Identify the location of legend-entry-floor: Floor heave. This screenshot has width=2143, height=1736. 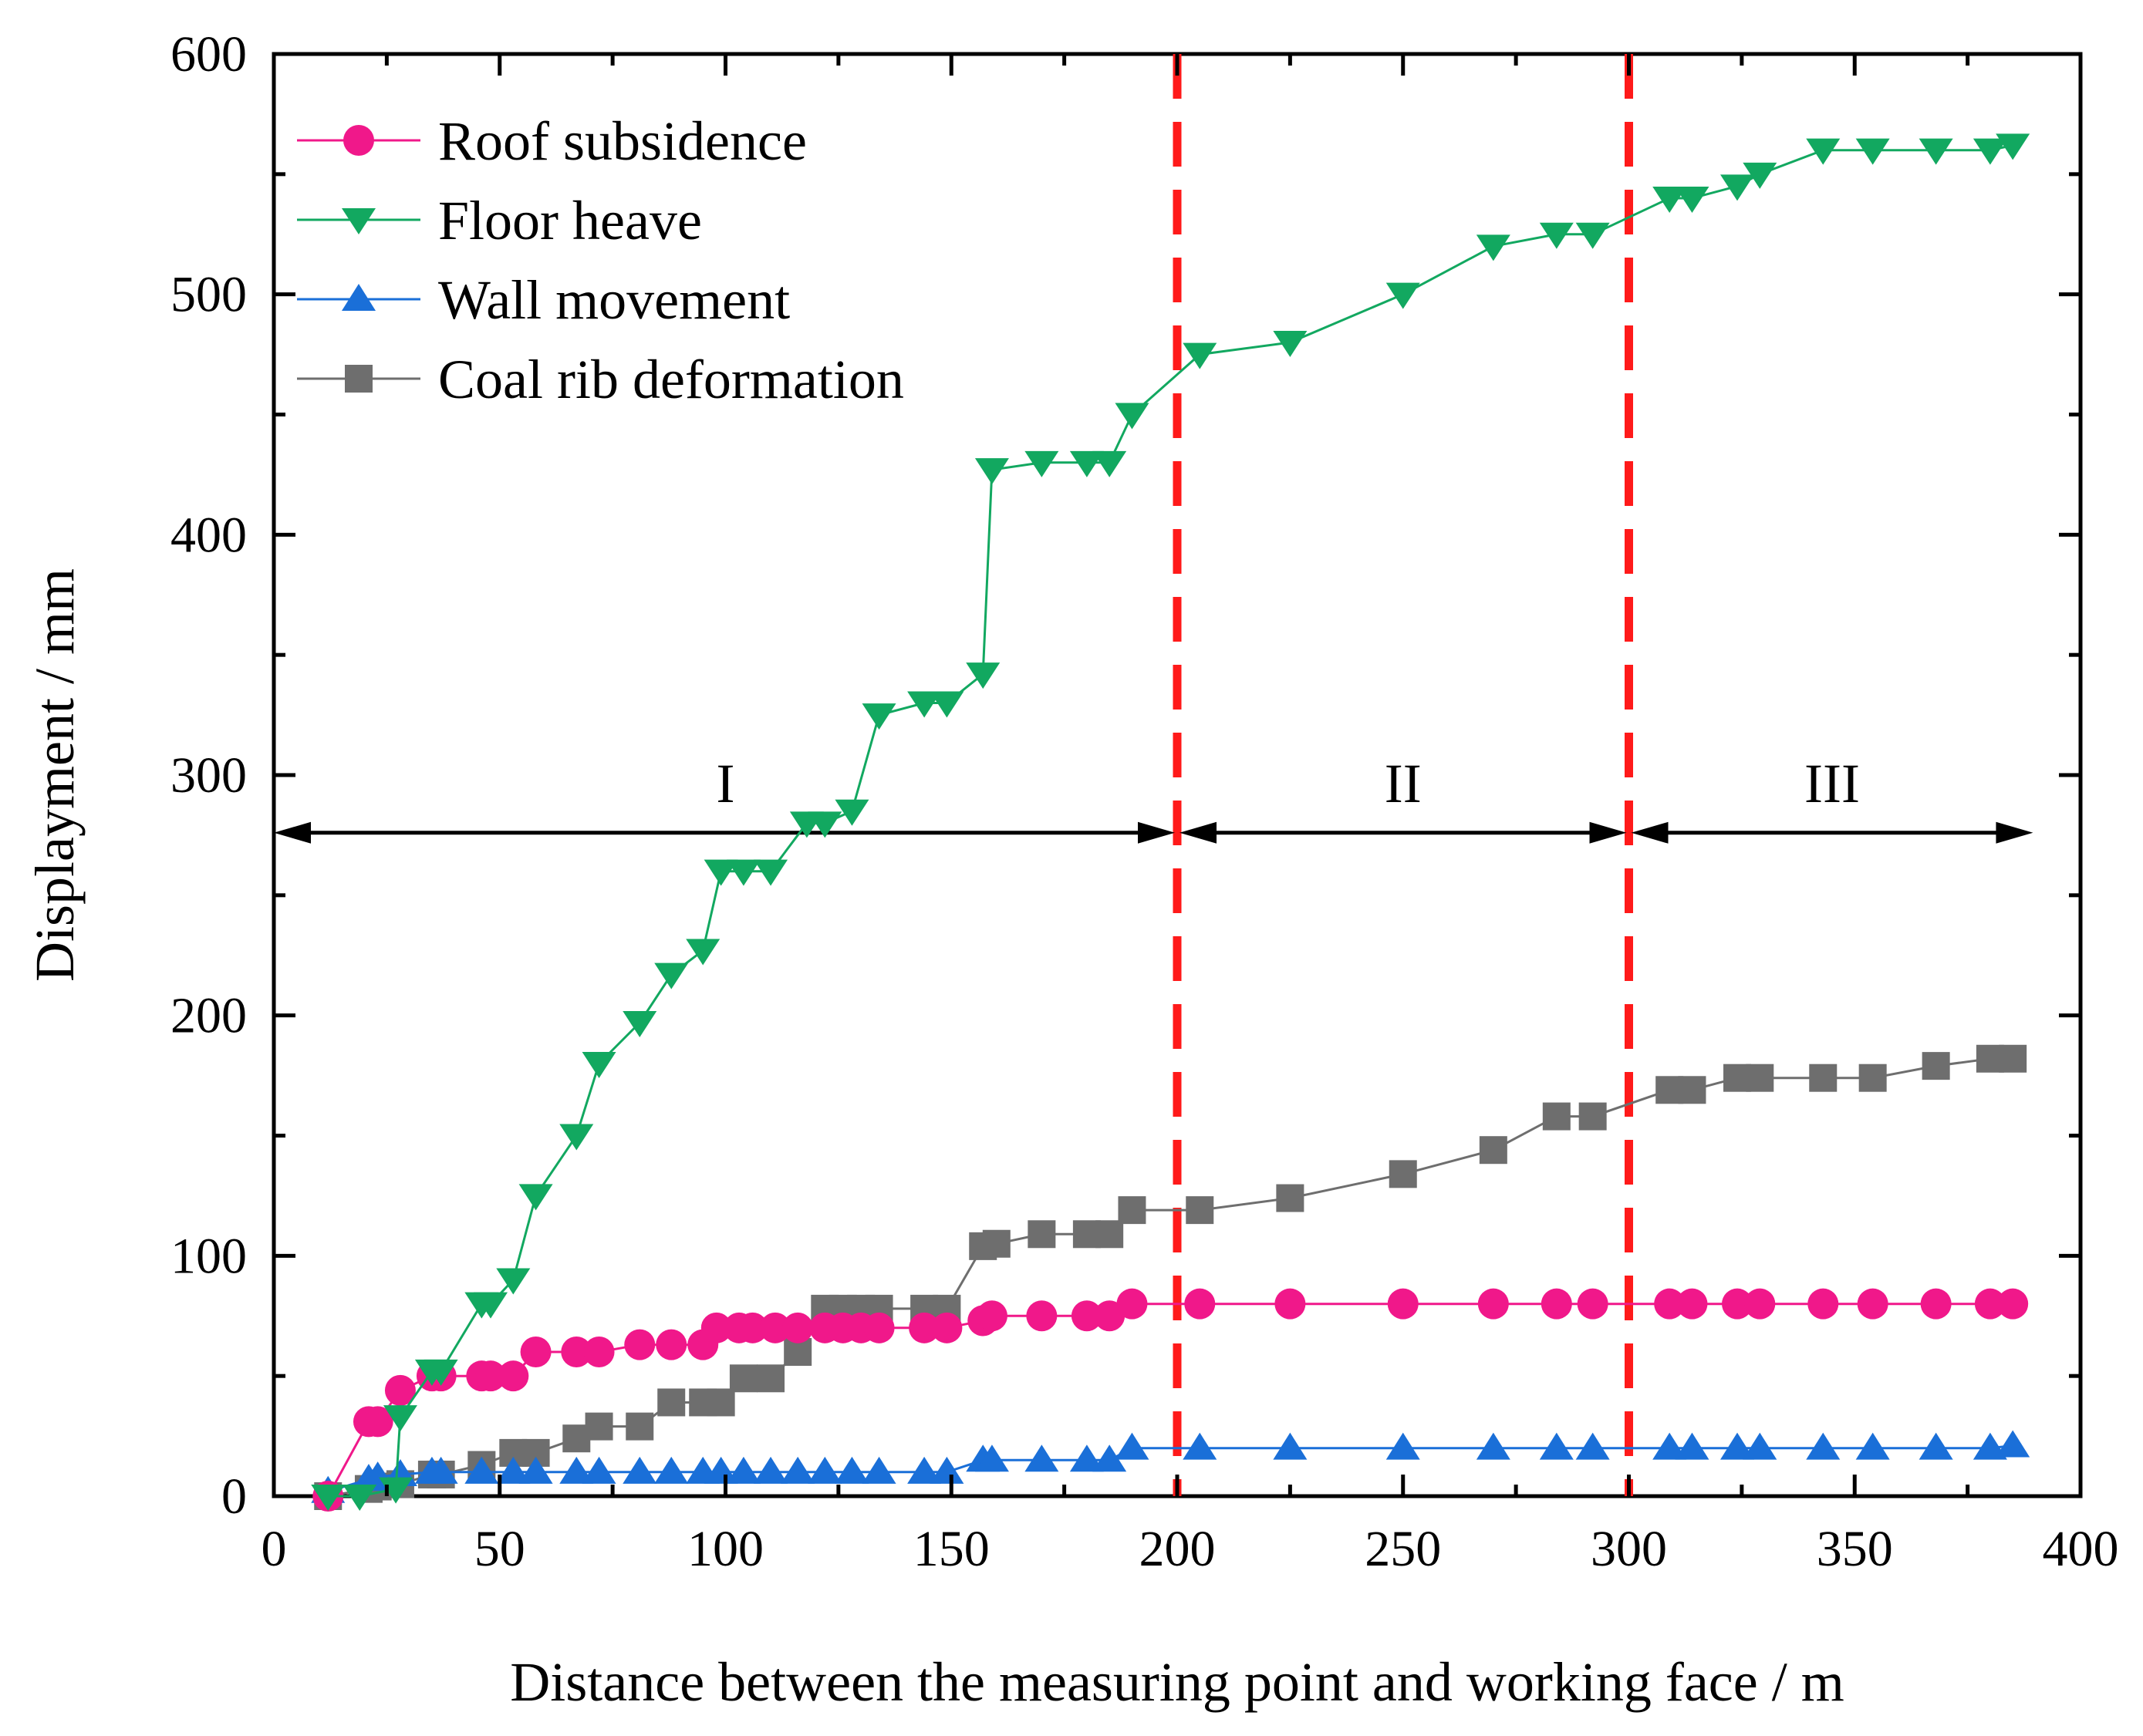
(499, 221).